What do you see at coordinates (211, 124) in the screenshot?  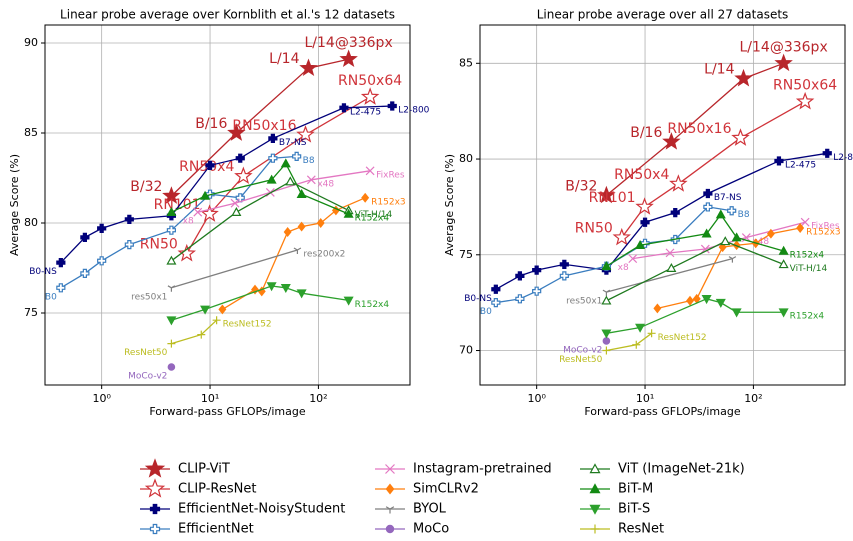 I see `point-label: B/16` at bounding box center [211, 124].